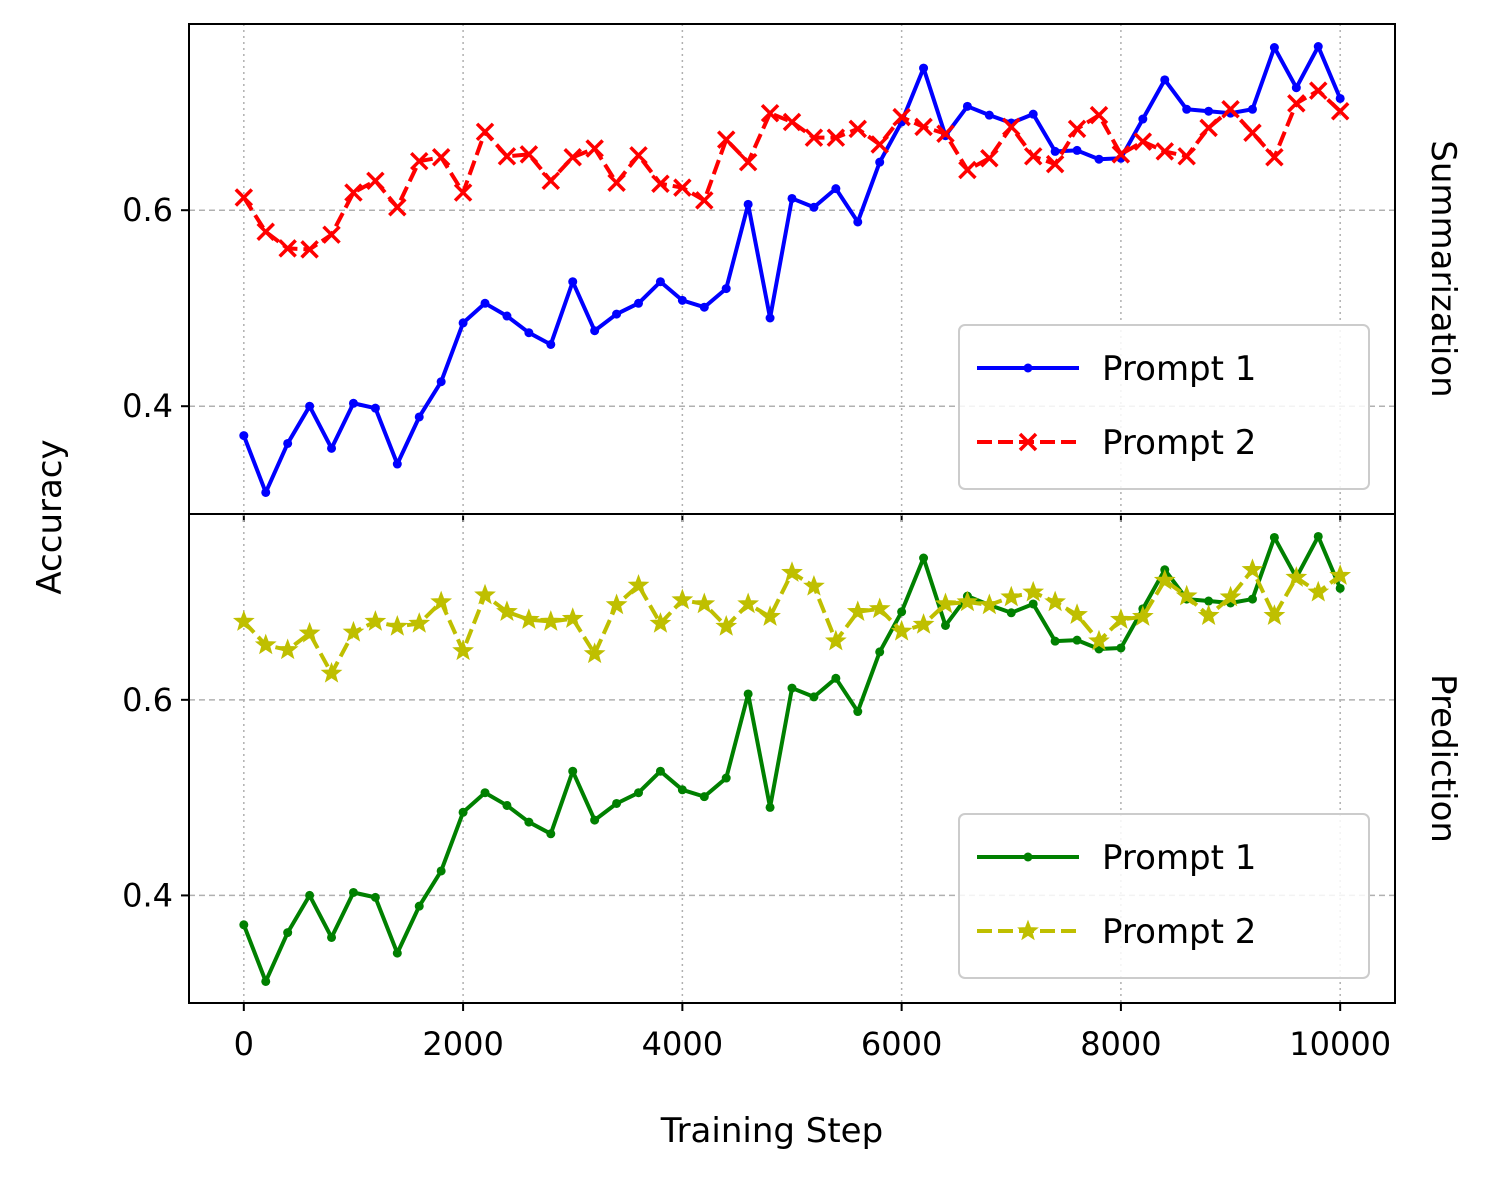 The height and width of the screenshot is (1180, 1493). Describe the element at coordinates (287, 248) in the screenshot. I see `data-point-s1-2-stroke-b` at that location.